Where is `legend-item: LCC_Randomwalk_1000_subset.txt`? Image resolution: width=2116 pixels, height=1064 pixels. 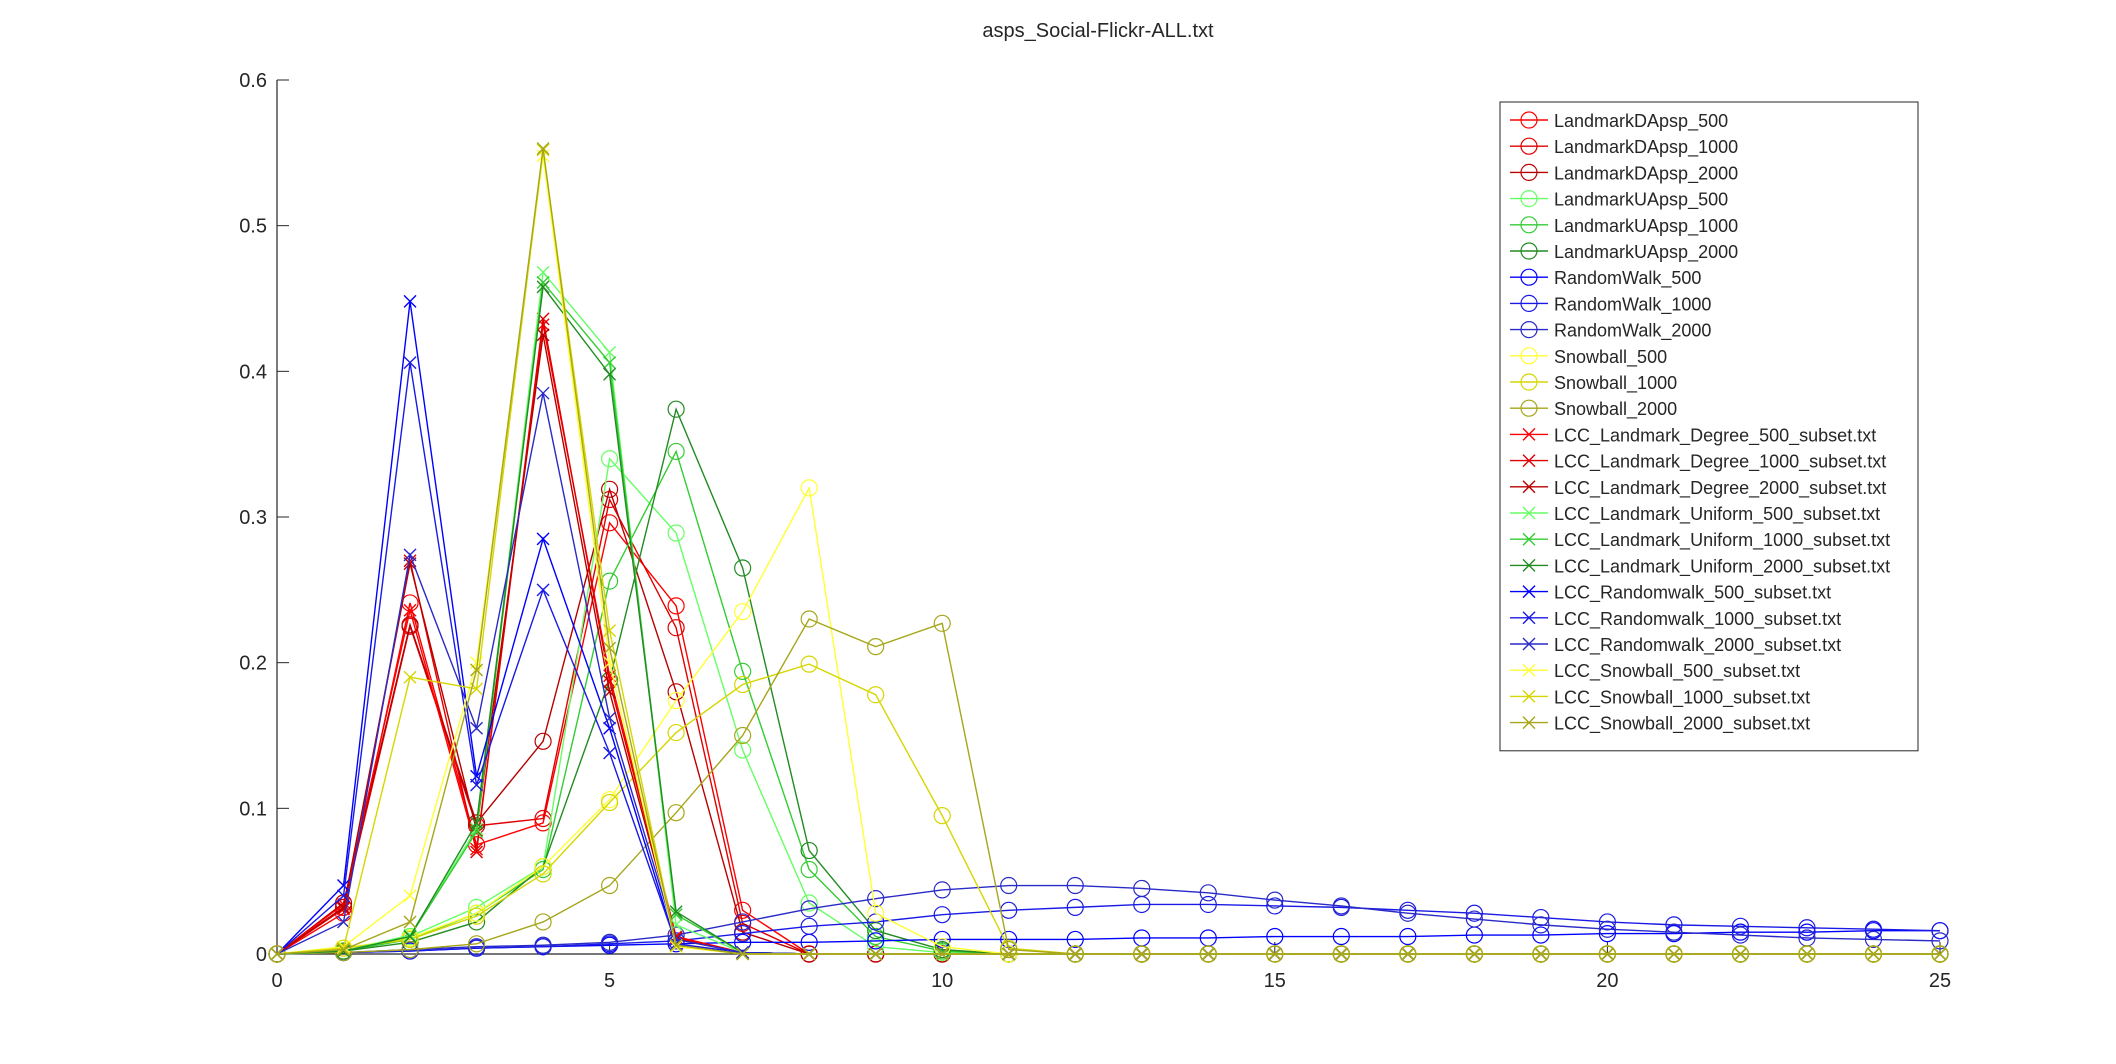
legend-item: LCC_Randomwalk_1000_subset.txt is located at coordinates (1675, 619).